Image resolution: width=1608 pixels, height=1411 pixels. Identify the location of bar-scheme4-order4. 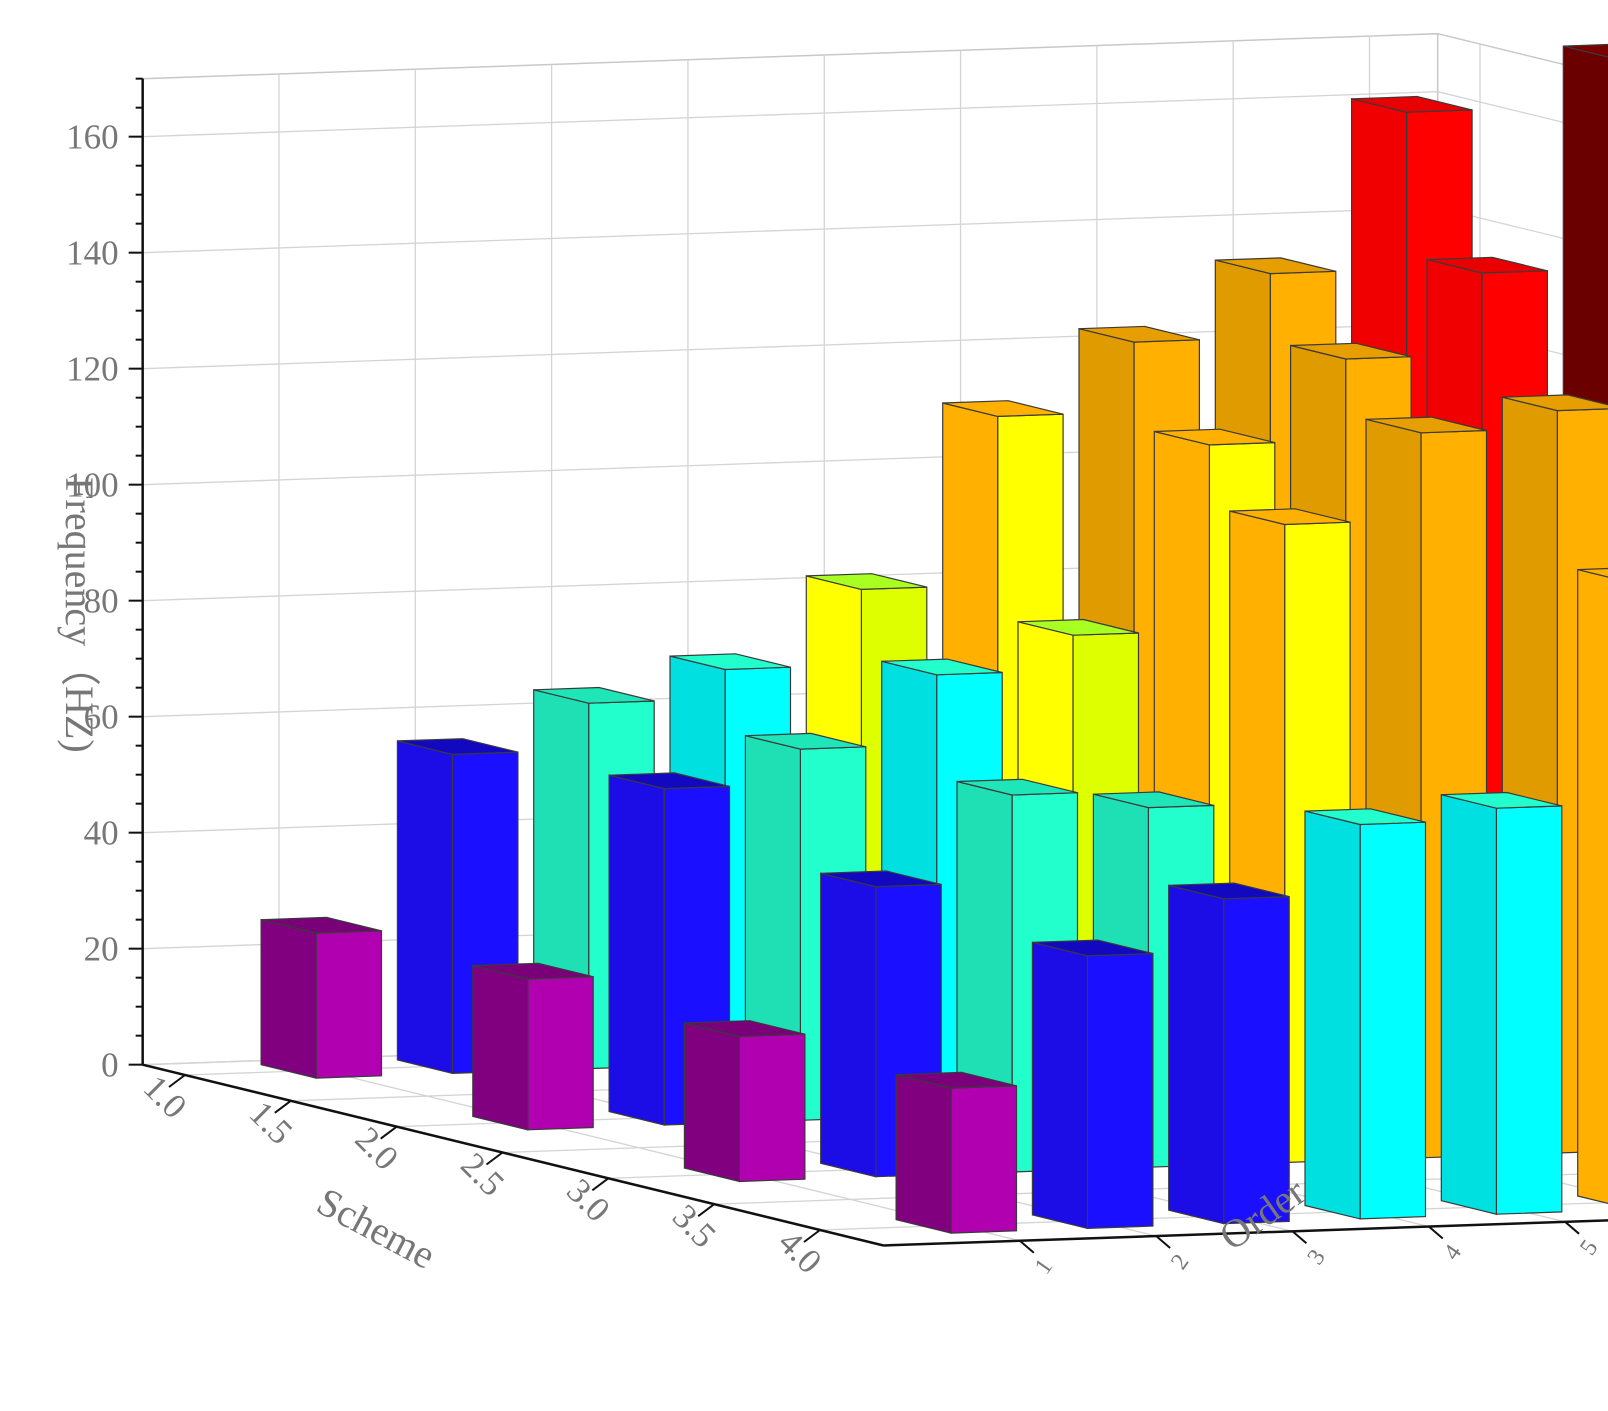
(1365, 1014).